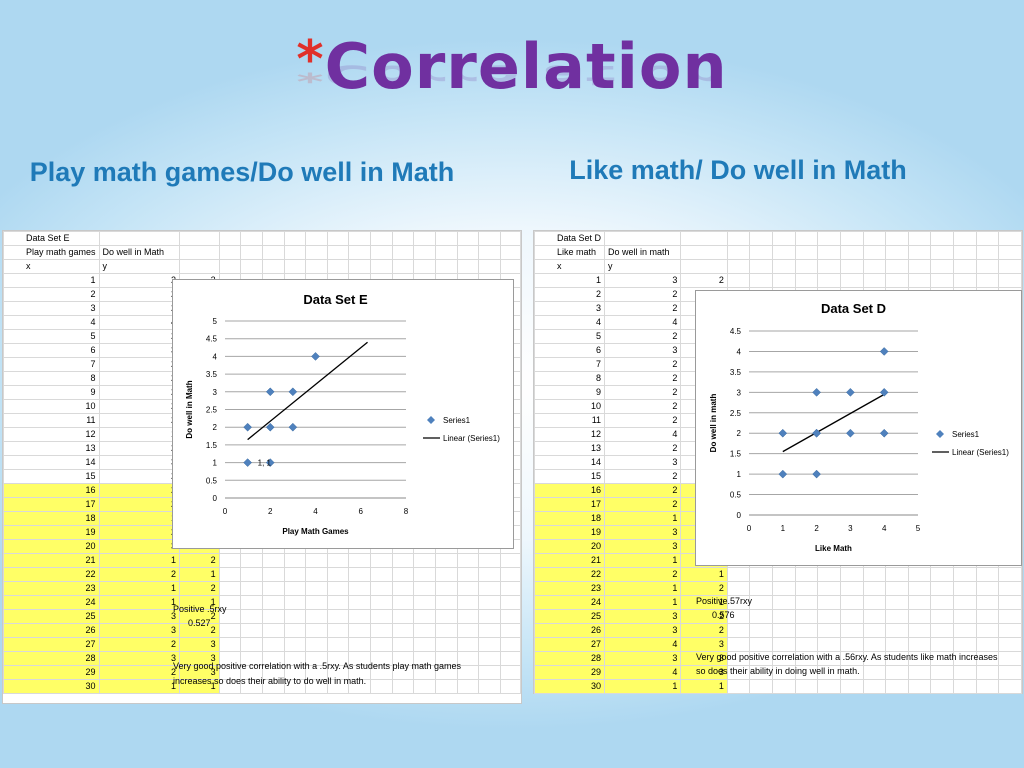 Image resolution: width=1024 pixels, height=768 pixels. Describe the element at coordinates (51, 448) in the screenshot. I see `cell: 13` at that location.